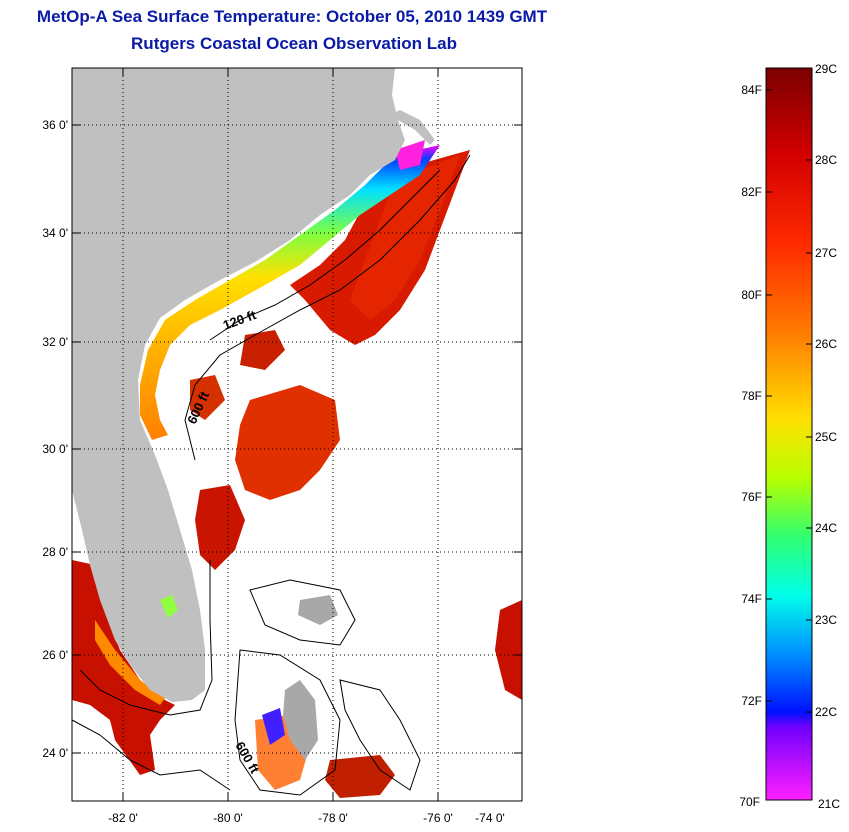 The height and width of the screenshot is (832, 849). Describe the element at coordinates (273, 726) in the screenshot. I see `sst-patch-keys-blue` at that location.